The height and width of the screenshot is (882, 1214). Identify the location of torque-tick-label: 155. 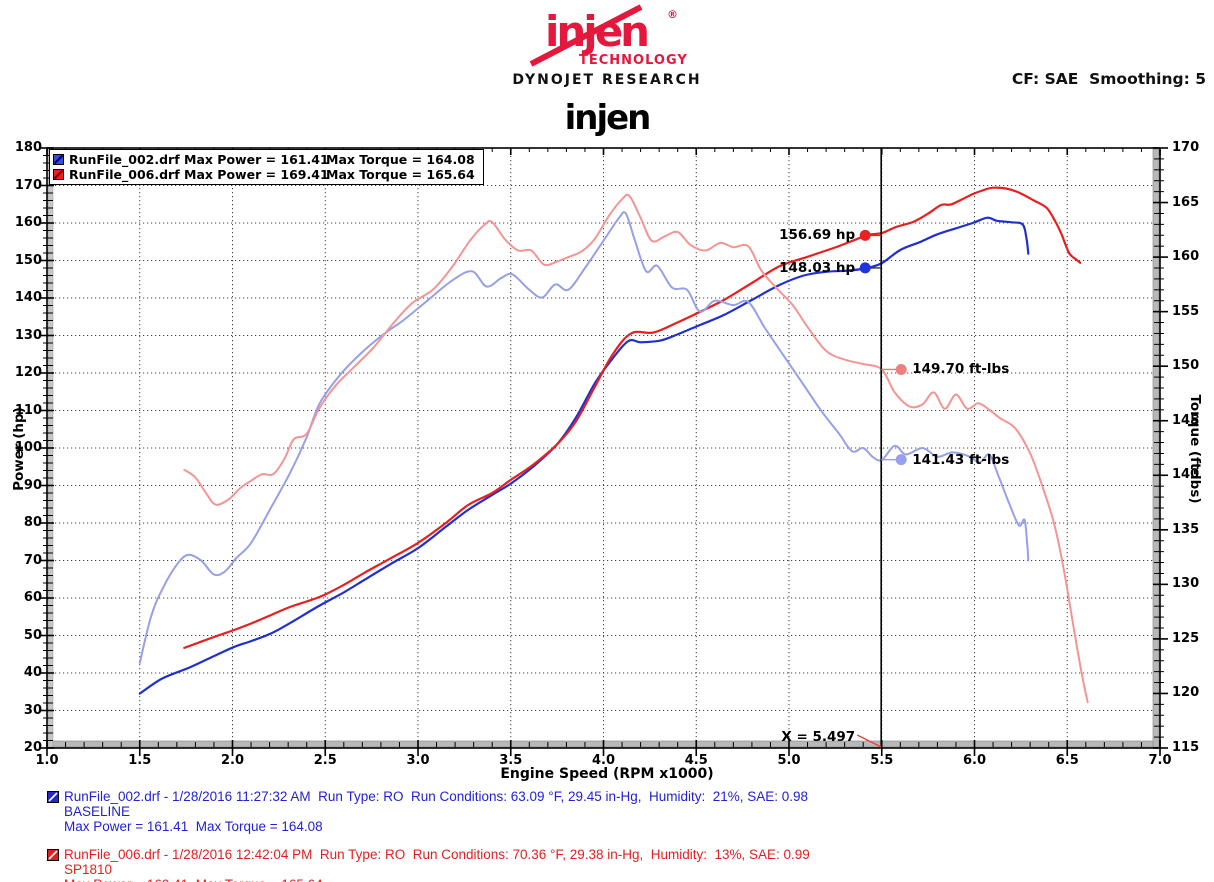
(1186, 311).